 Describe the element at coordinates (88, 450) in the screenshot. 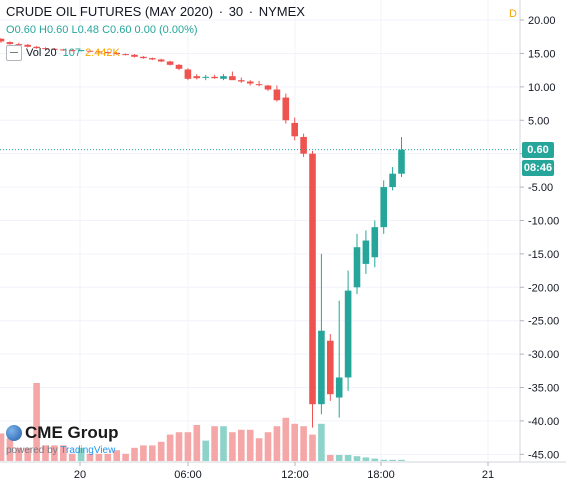

I see `tradingview-link: TradingView` at that location.